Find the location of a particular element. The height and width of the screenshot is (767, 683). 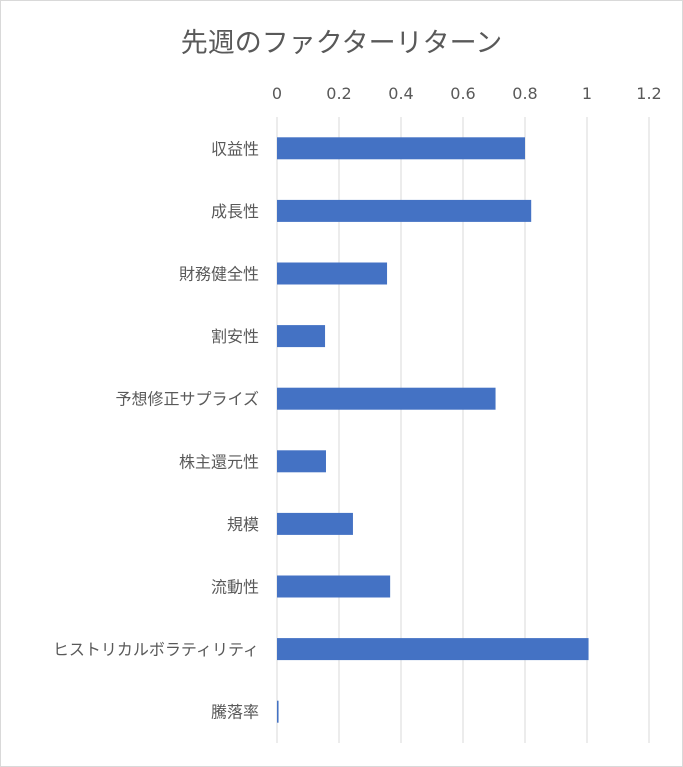

x-tick-label: 1 is located at coordinates (587, 93).